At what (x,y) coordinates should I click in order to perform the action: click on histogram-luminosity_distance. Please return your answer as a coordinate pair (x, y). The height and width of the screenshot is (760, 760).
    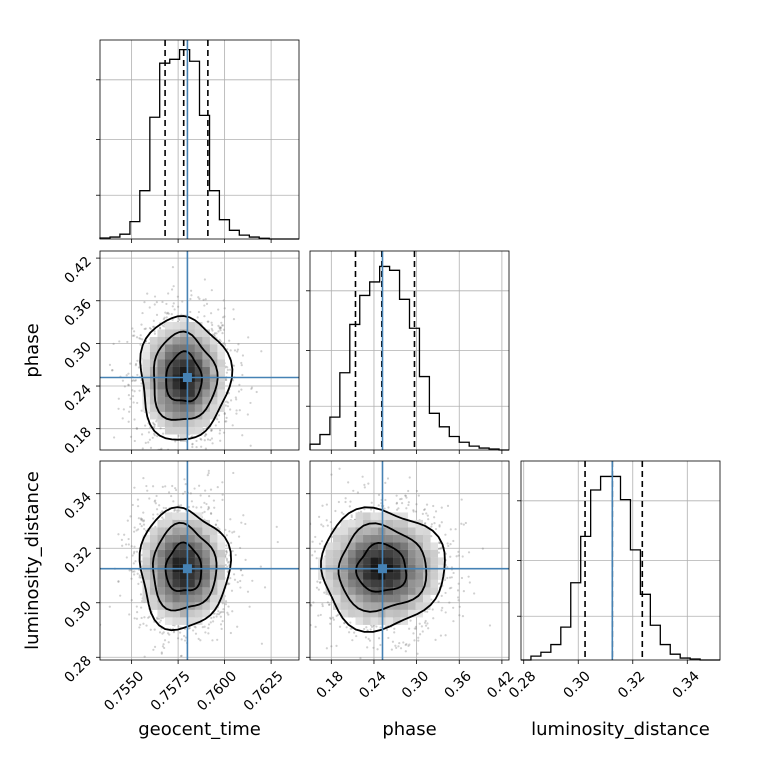
    Looking at the image, I should click on (620, 568).